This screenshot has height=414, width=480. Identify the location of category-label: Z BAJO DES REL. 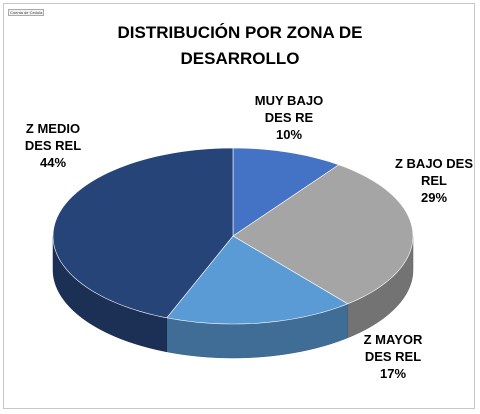
(433, 172).